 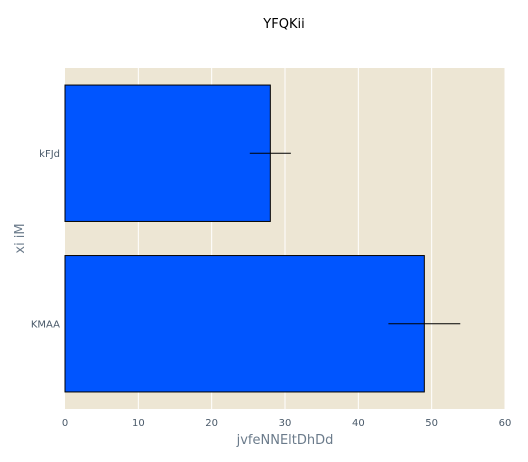 I want to click on x-tick-label: 50, so click(x=431, y=423).